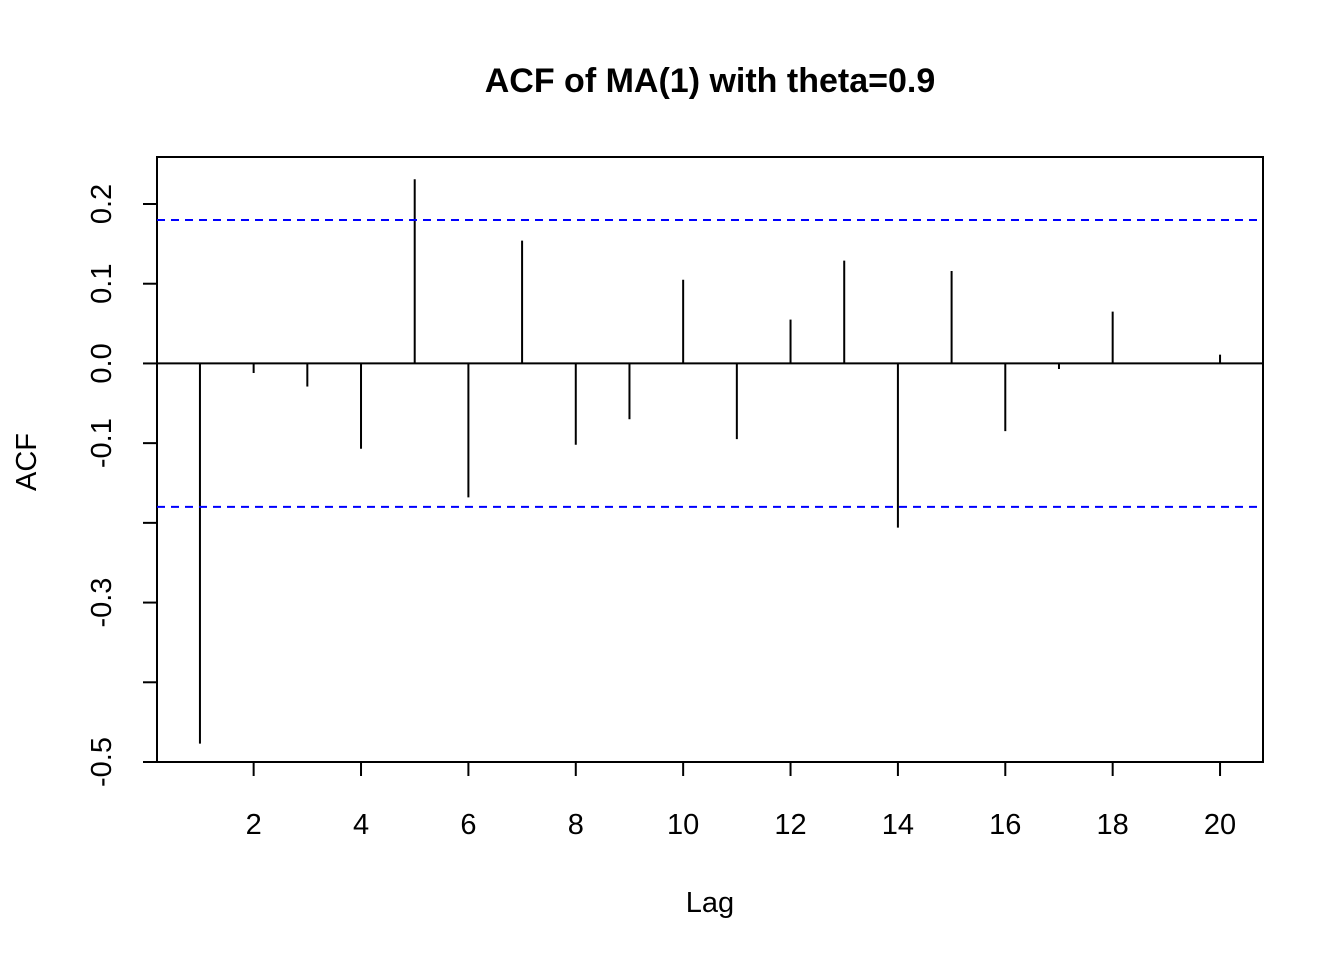 The image size is (1344, 960). What do you see at coordinates (468, 825) in the screenshot?
I see `x-tick-label: 6` at bounding box center [468, 825].